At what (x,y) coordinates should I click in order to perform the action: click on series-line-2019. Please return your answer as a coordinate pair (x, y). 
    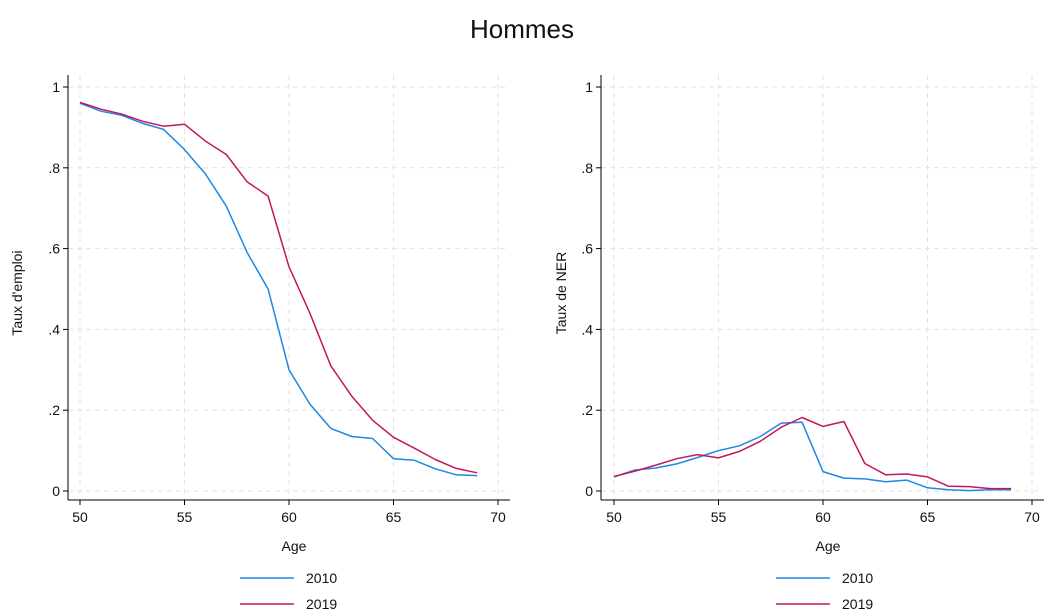
    Looking at the image, I should click on (812, 453).